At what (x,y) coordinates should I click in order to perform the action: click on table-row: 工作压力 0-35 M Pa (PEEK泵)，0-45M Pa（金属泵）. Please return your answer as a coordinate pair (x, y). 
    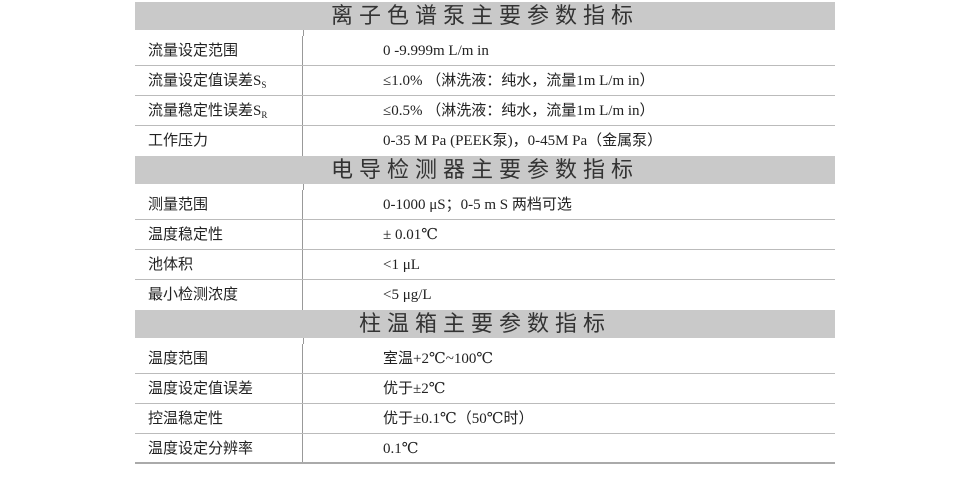
    Looking at the image, I should click on (485, 141).